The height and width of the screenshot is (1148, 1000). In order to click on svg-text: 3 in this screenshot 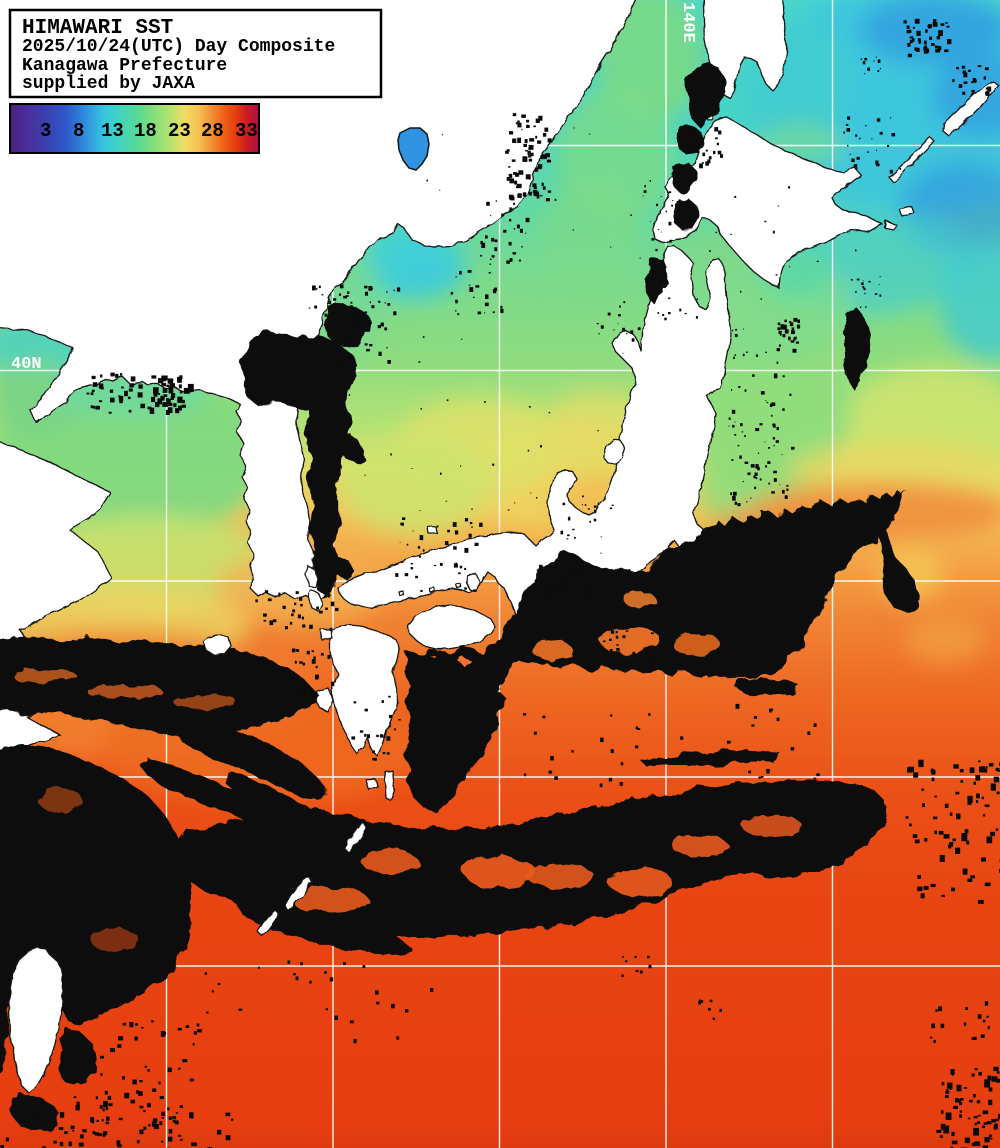, I will do `click(45, 131)`.